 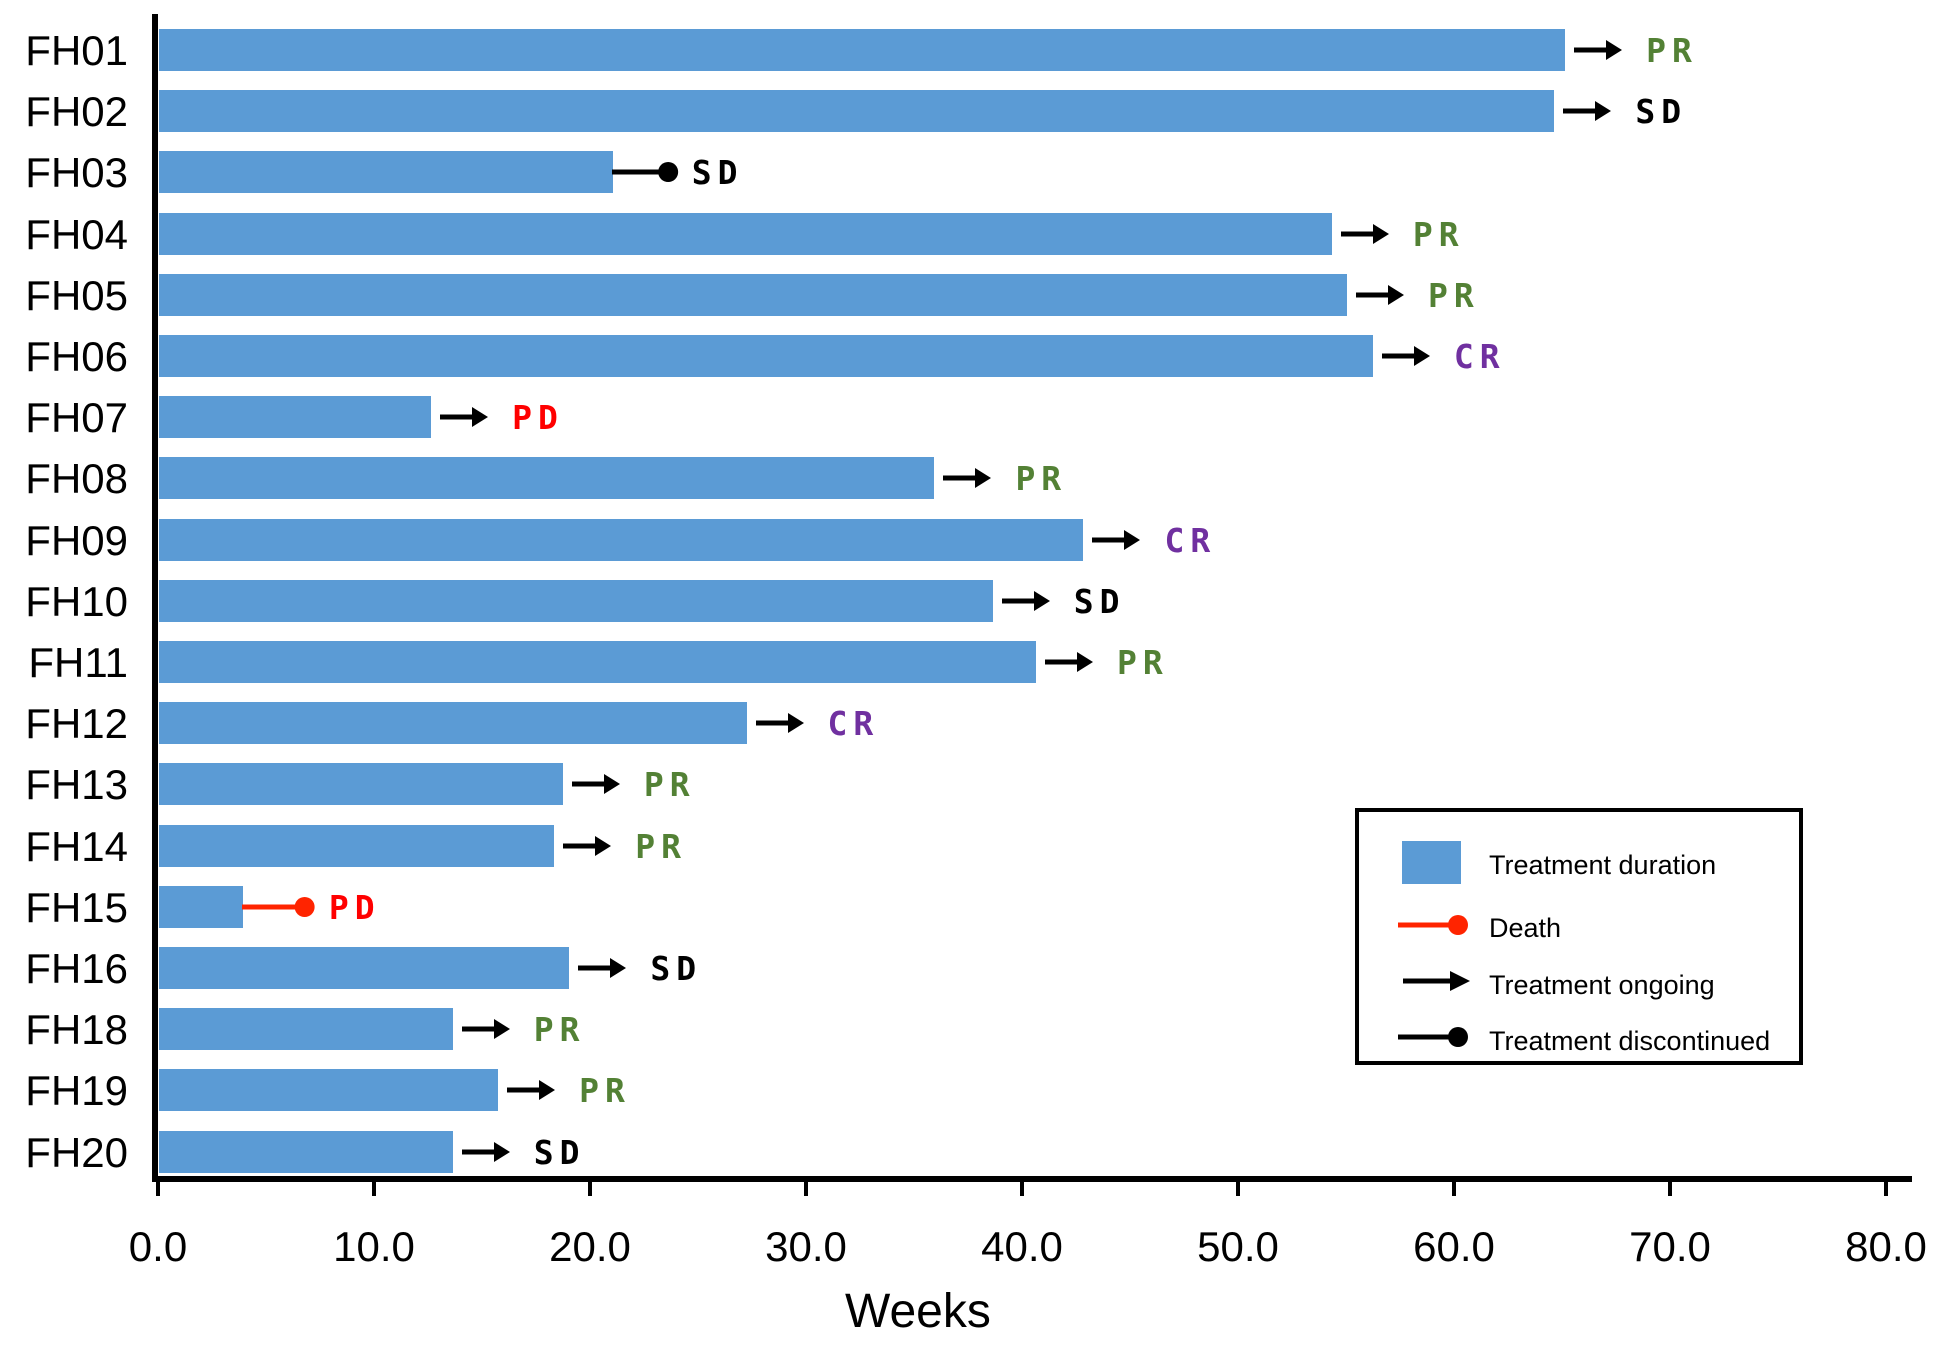 I want to click on response-label-FH19: PR, so click(x=605, y=1091).